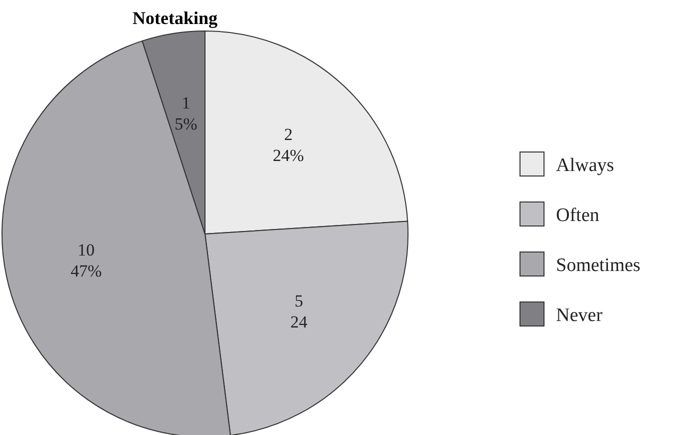 This screenshot has height=435, width=682. Describe the element at coordinates (578, 215) in the screenshot. I see `legend-label: Often` at that location.